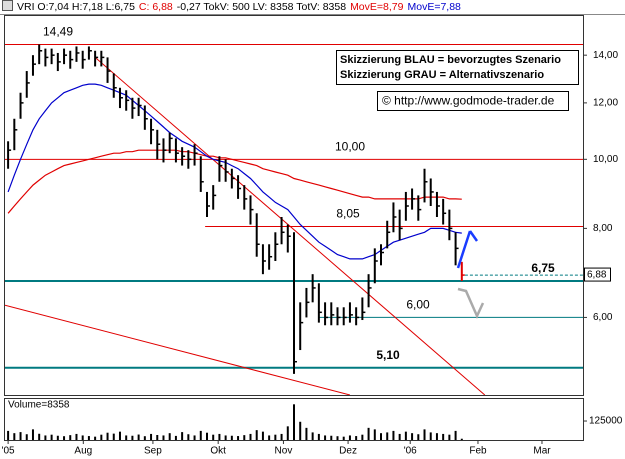 This screenshot has width=625, height=459. What do you see at coordinates (83, 451) in the screenshot?
I see `x-tick-label: Aug` at bounding box center [83, 451].